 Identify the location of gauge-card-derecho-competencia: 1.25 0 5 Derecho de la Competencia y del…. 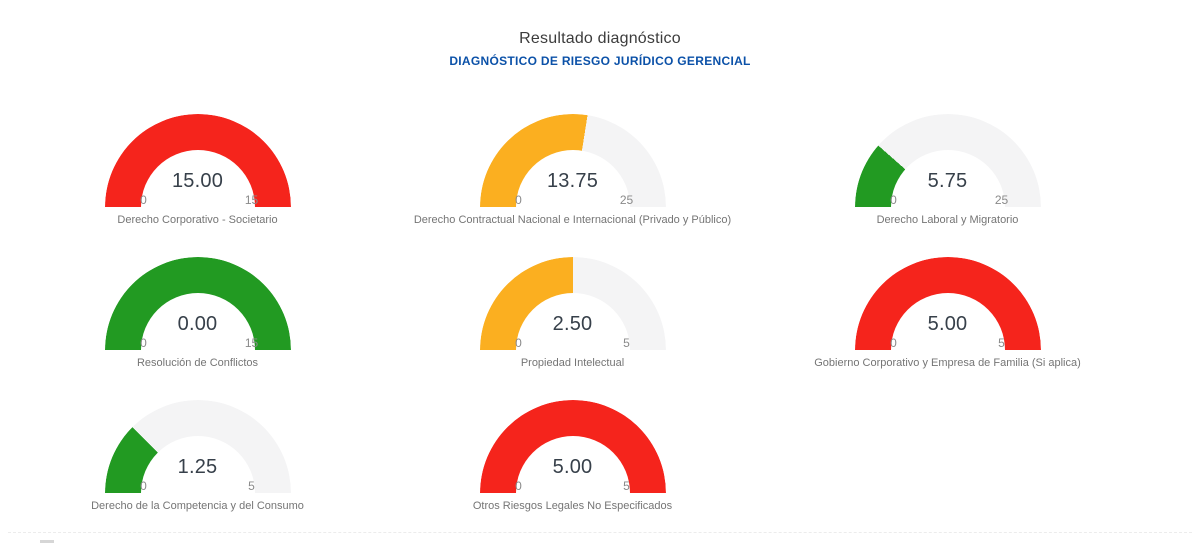
(197, 471).